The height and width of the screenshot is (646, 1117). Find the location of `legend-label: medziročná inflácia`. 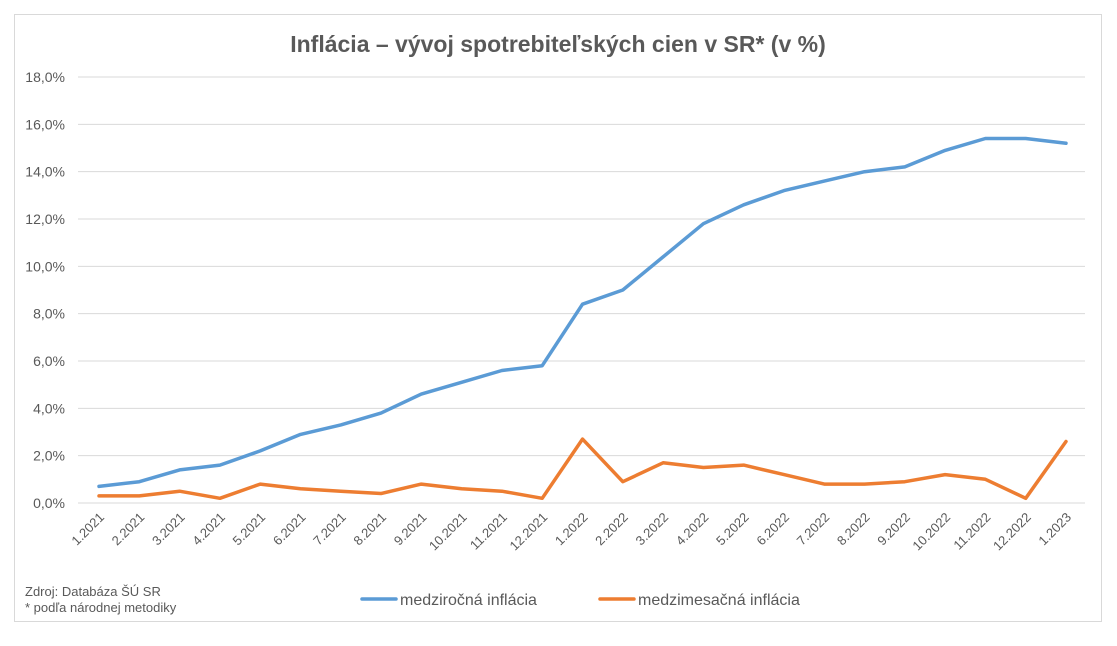

legend-label: medziročná inflácia is located at coordinates (468, 600).